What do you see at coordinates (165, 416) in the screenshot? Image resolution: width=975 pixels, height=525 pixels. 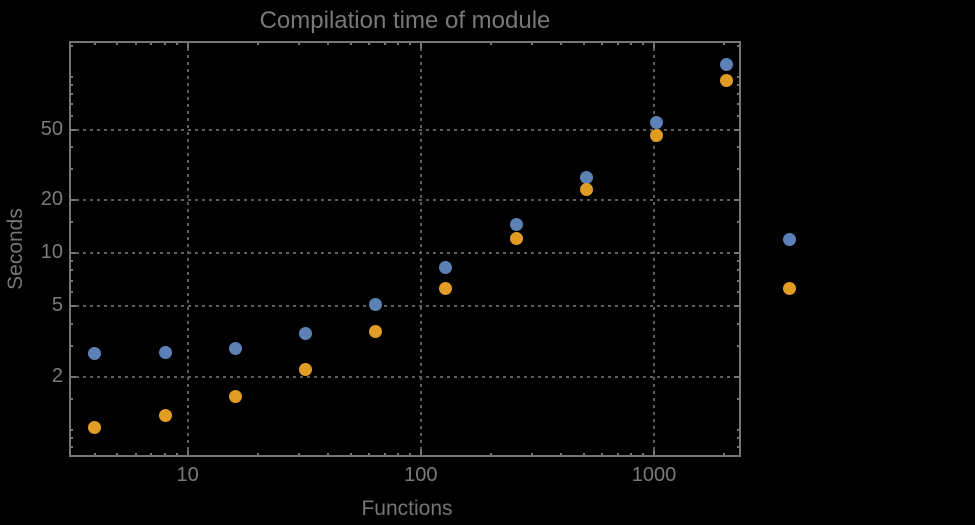 I see `data-point-series-2-orange-x8` at bounding box center [165, 416].